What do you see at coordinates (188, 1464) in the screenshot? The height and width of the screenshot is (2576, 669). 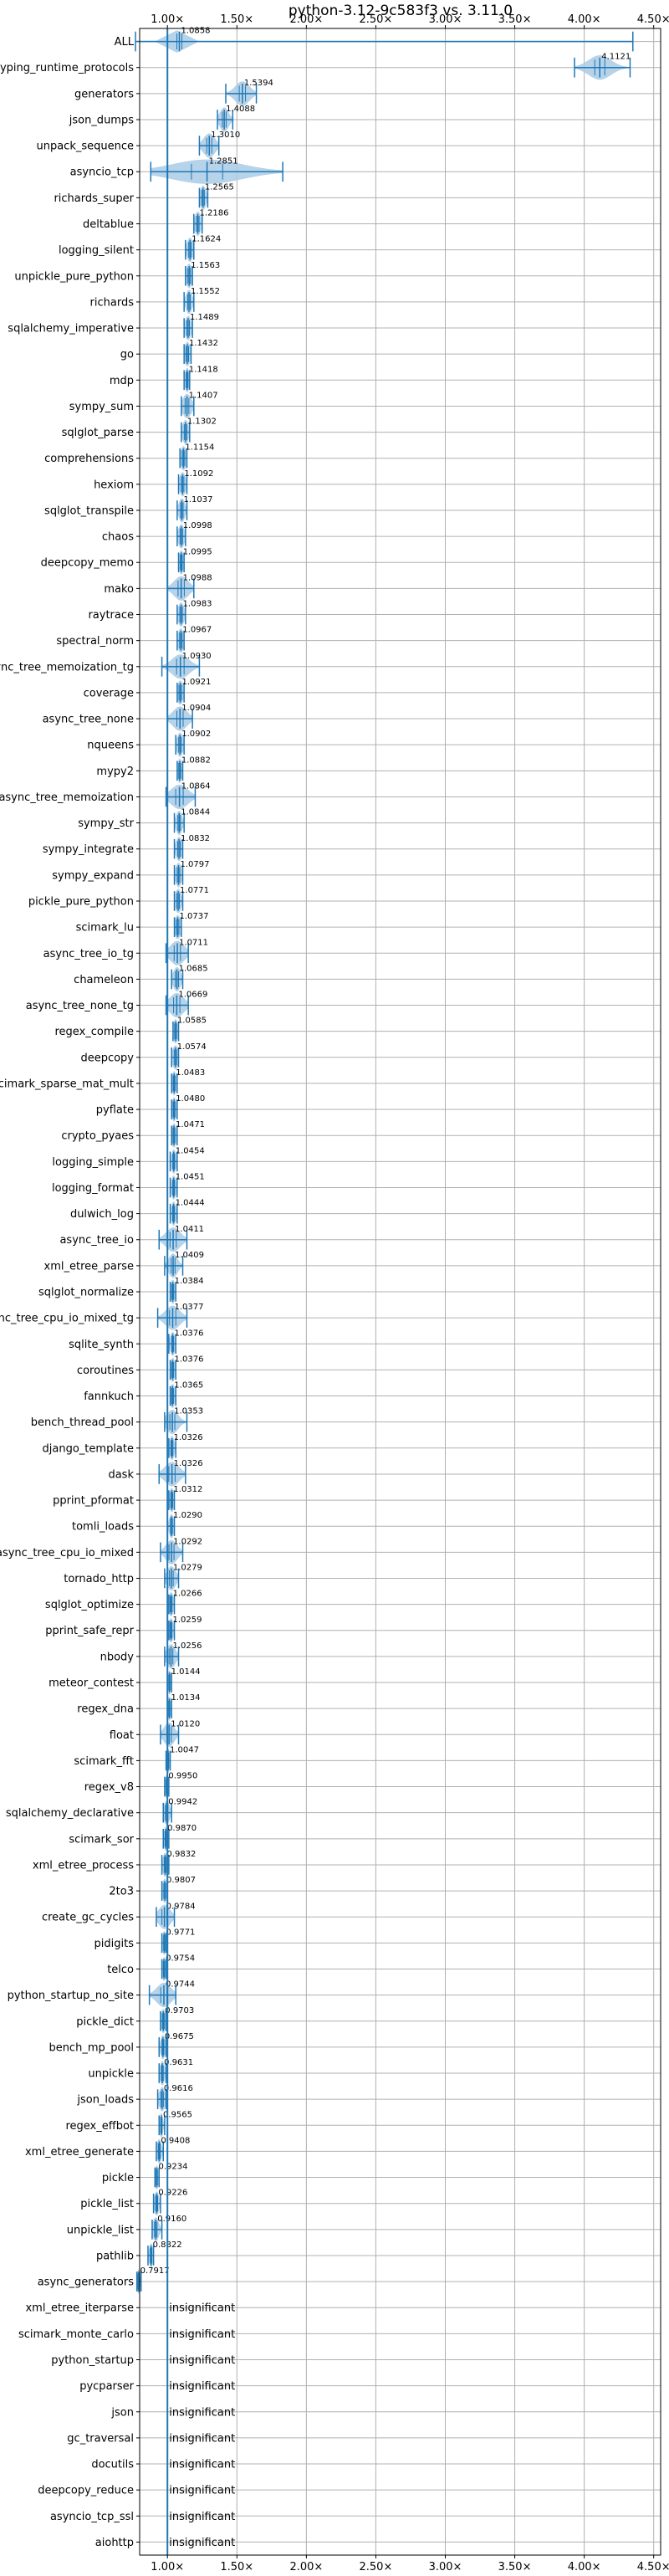 I see `median-value-label: 1.0326` at bounding box center [188, 1464].